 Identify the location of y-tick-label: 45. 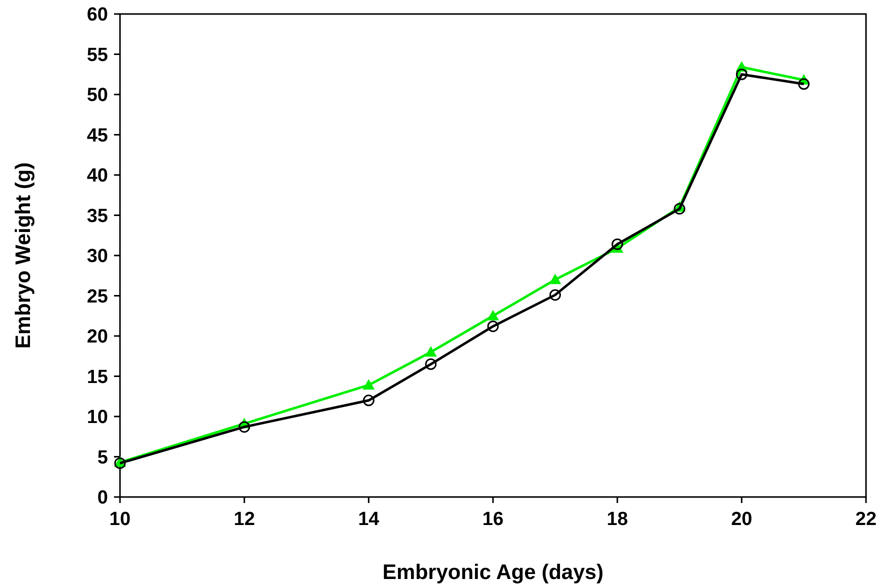
(97, 135).